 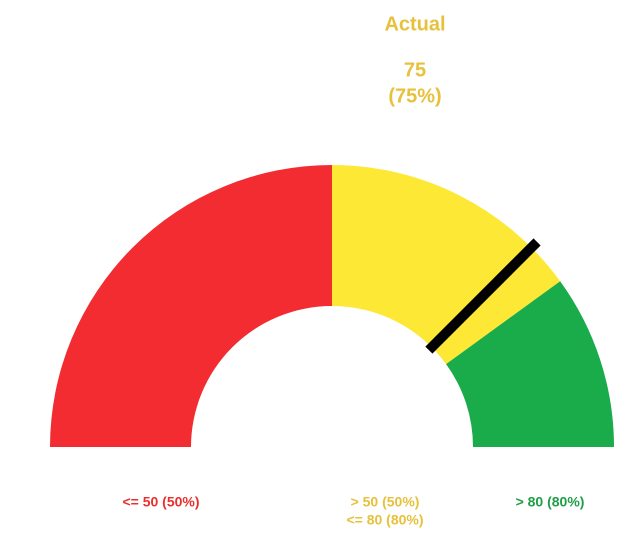 I want to click on chart-title: Actual, so click(x=414, y=24).